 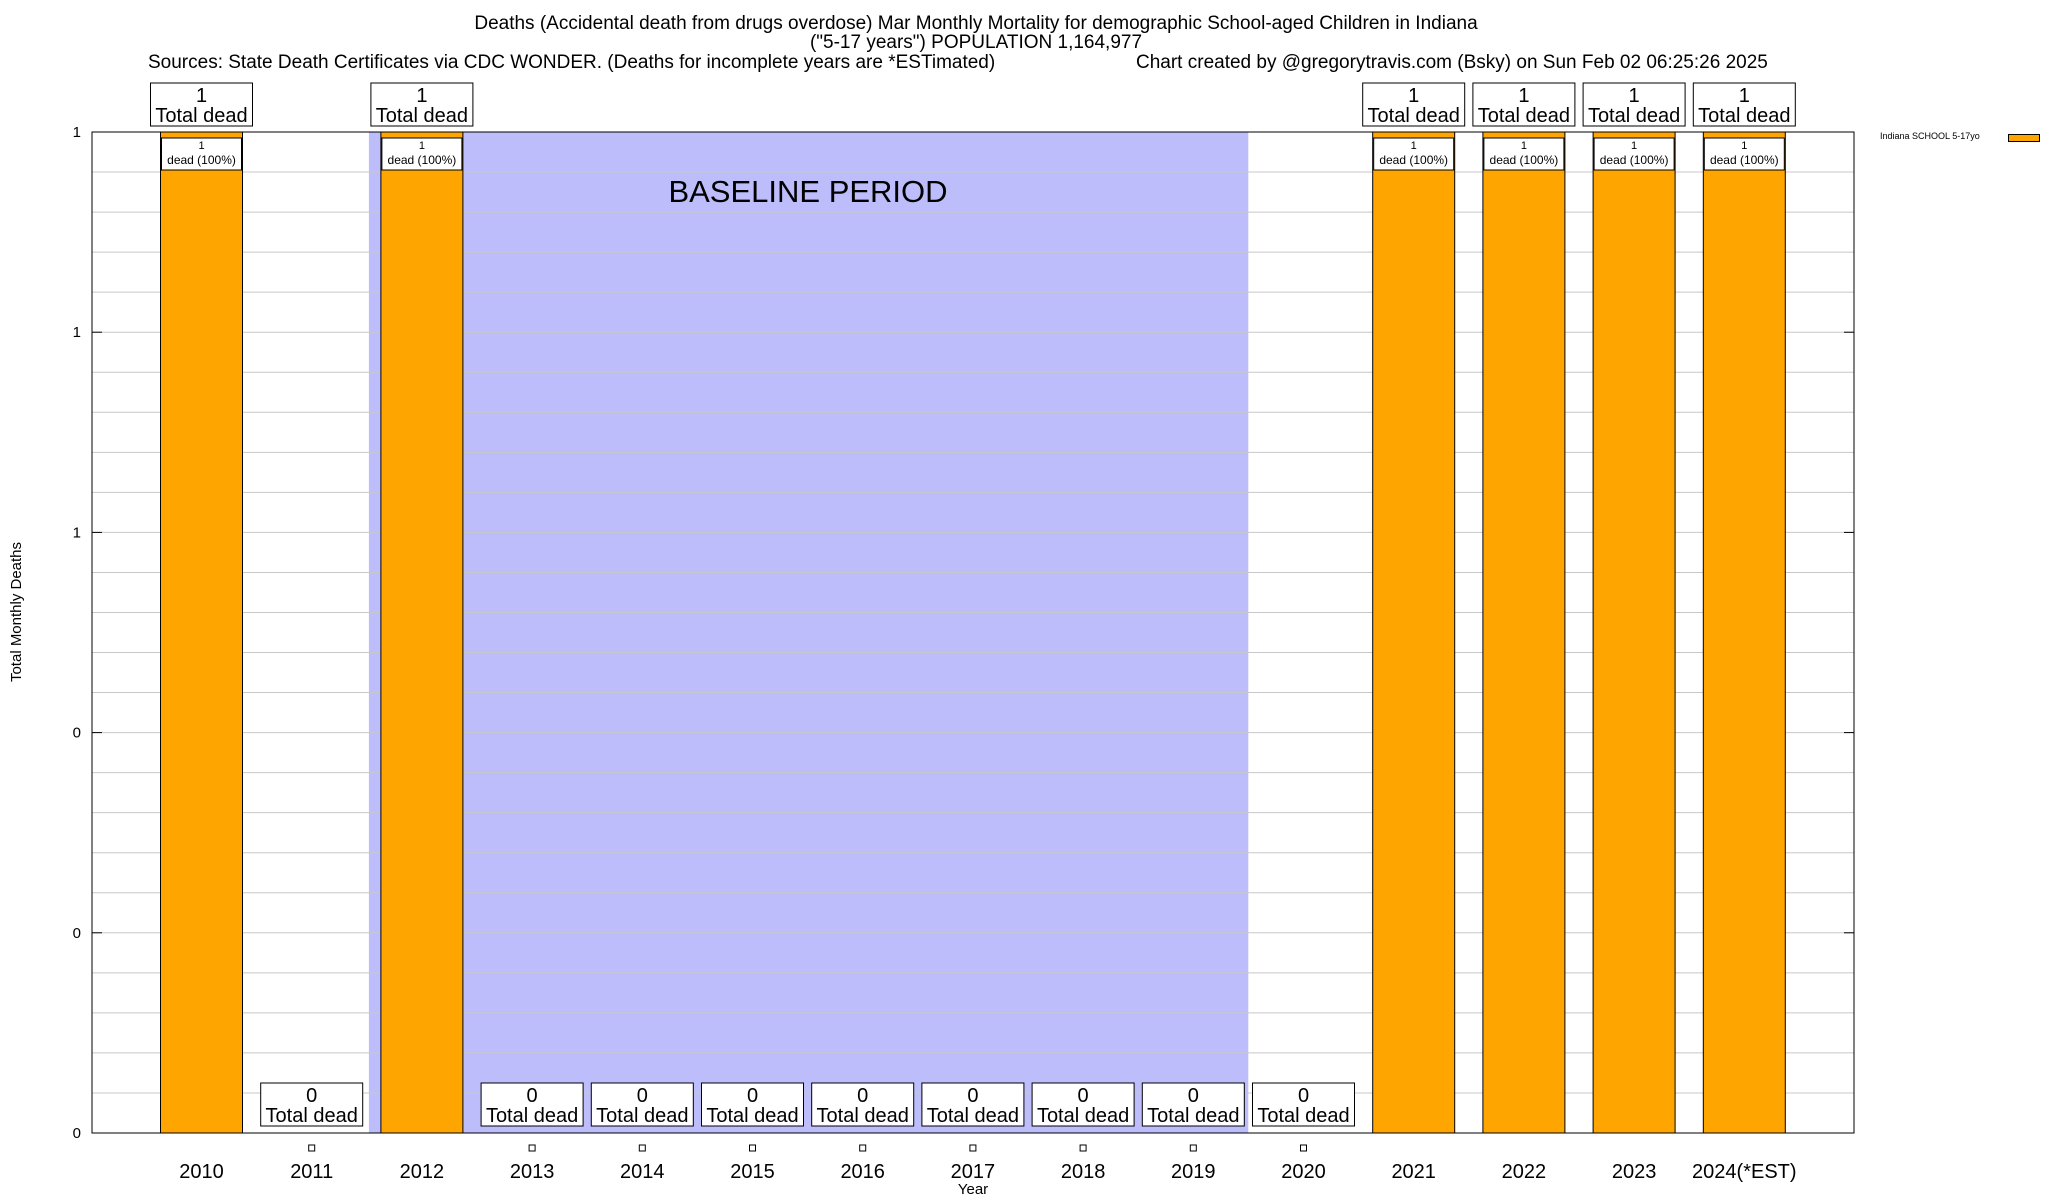 I want to click on x-tick-label: 2021, so click(x=1413, y=1172).